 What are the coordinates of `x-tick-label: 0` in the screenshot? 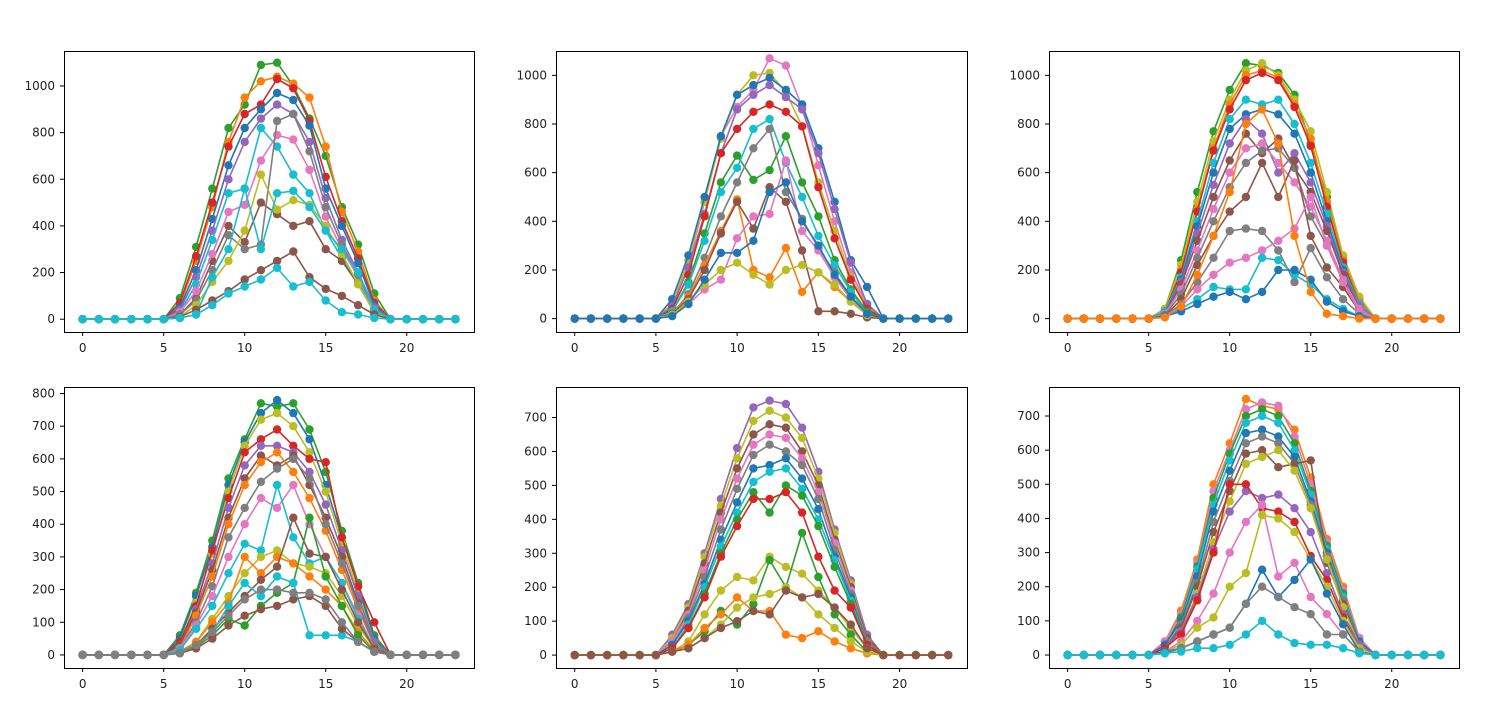 It's located at (575, 348).